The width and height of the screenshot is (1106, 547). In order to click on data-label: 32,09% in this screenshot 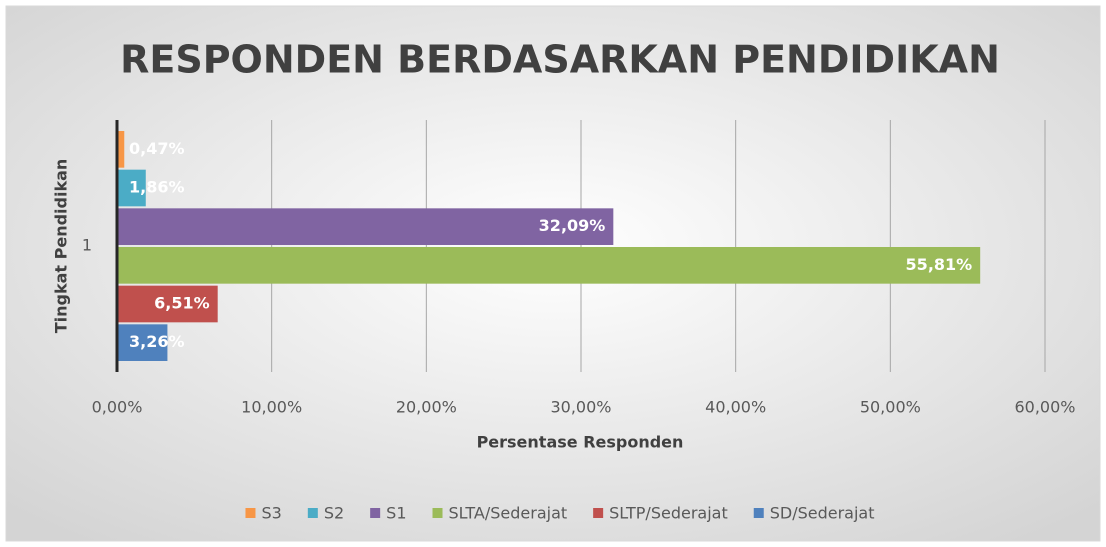, I will do `click(572, 225)`.